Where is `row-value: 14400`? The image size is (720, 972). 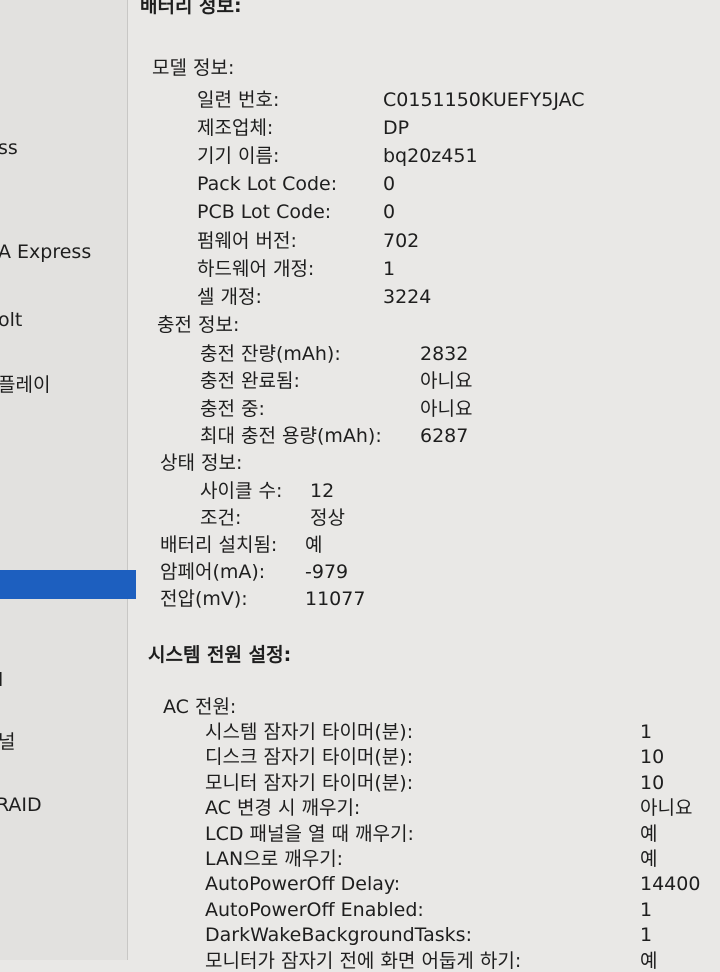 row-value: 14400 is located at coordinates (670, 884).